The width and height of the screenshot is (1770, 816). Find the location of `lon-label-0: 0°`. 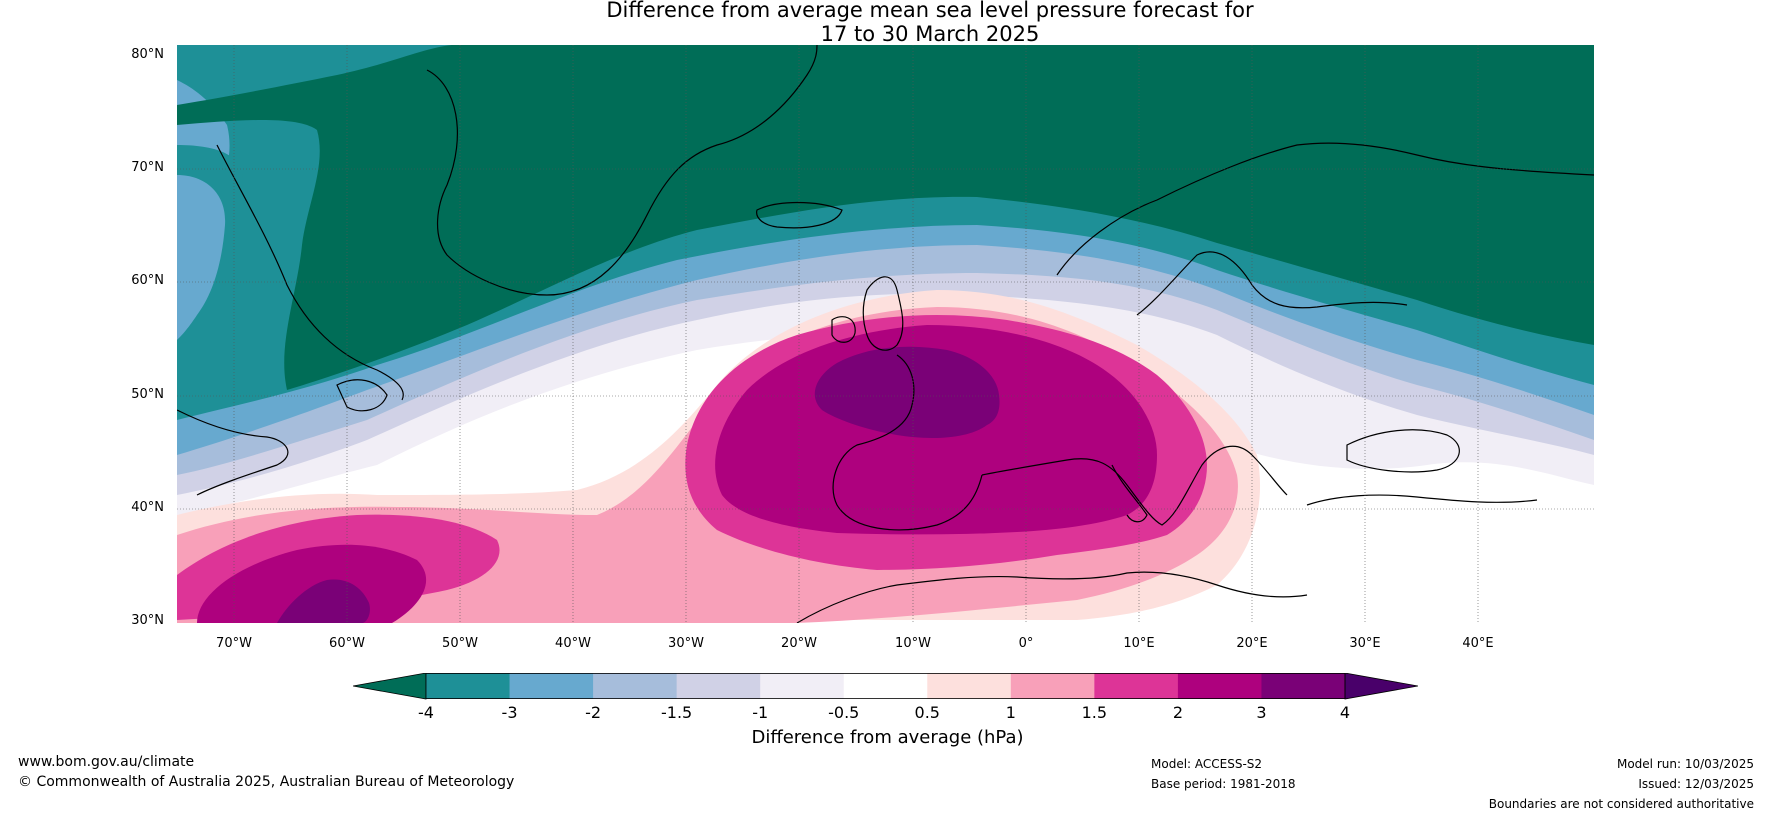

lon-label-0: 0° is located at coordinates (1026, 643).